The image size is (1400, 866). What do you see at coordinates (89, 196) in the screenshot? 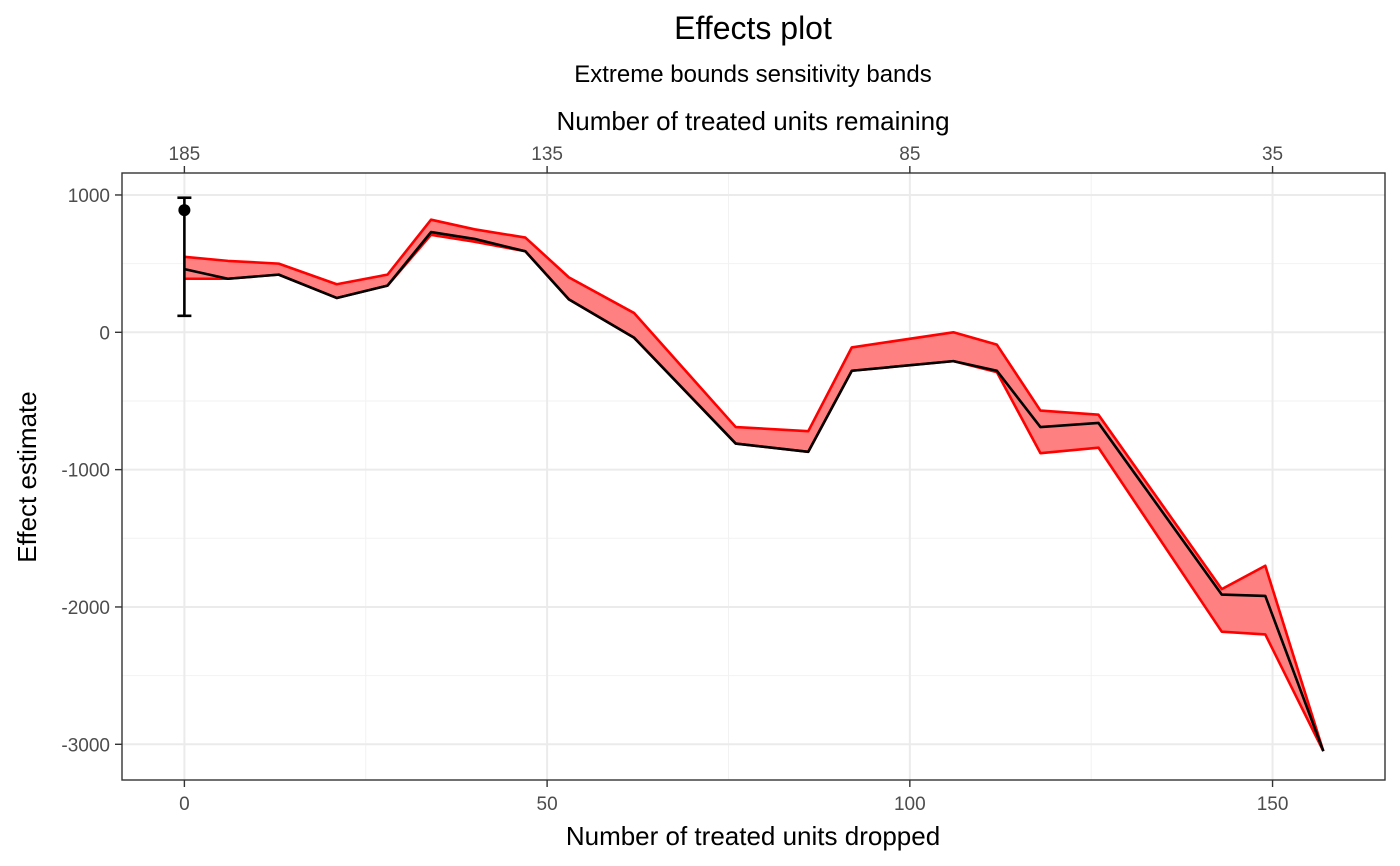
I see `y-tick-label: 1000` at bounding box center [89, 196].